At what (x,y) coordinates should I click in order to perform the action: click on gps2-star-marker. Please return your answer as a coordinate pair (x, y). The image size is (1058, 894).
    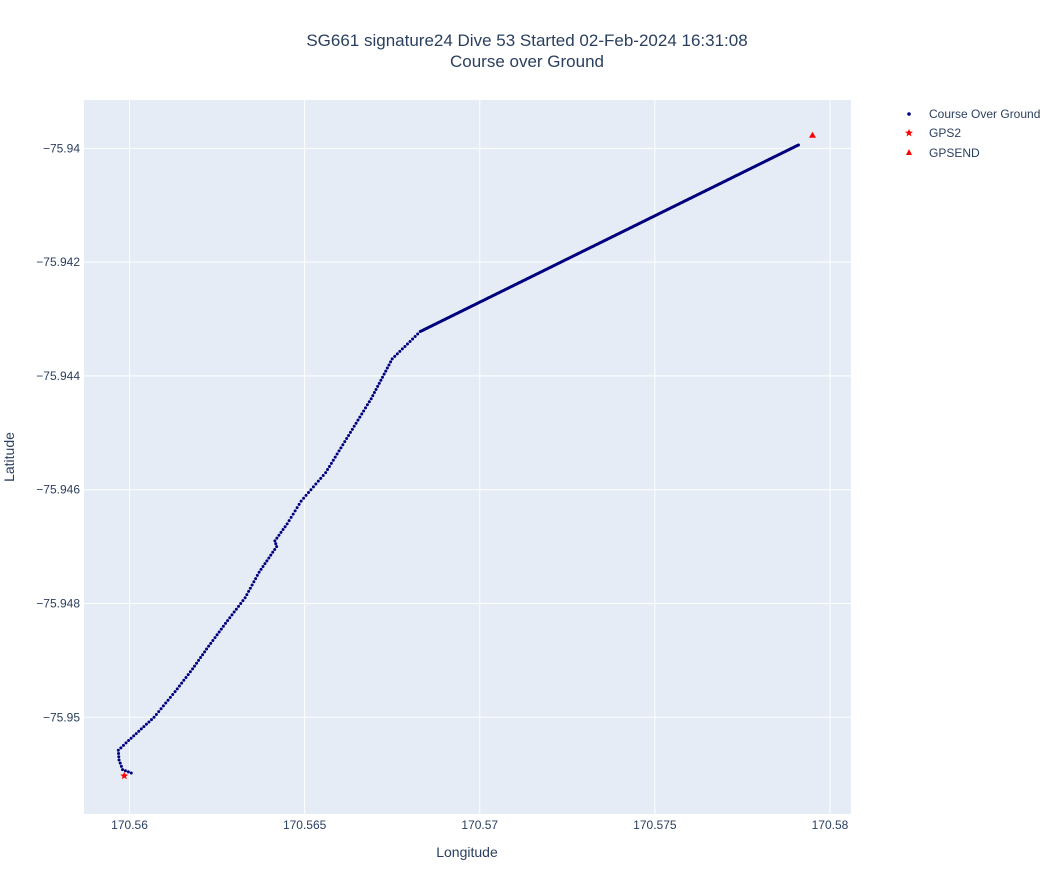
    Looking at the image, I should click on (124, 775).